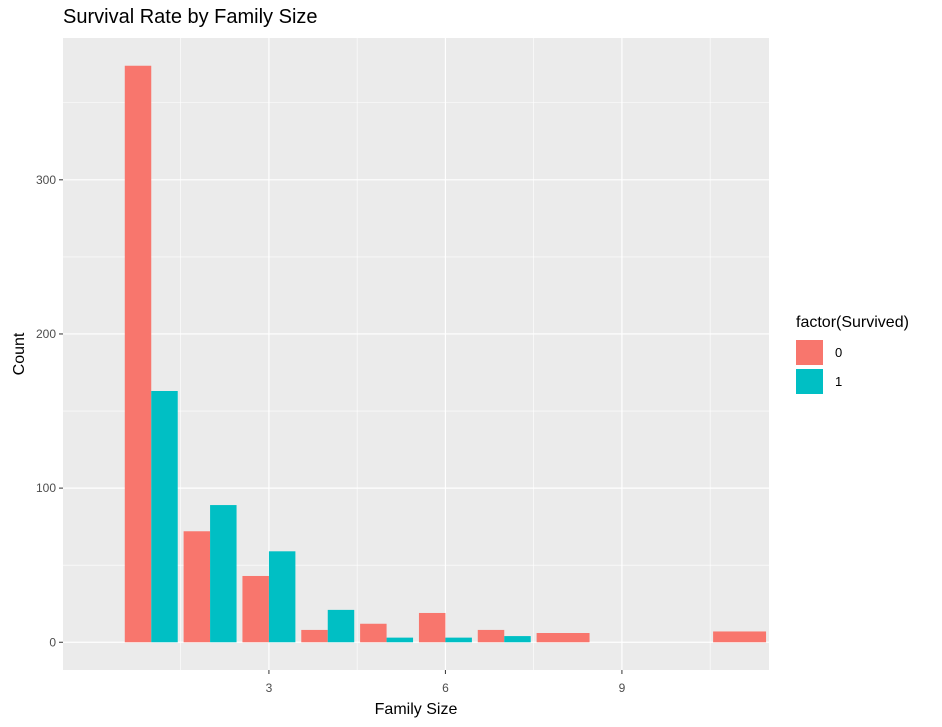 Image resolution: width=942 pixels, height=727 pixels. What do you see at coordinates (46, 180) in the screenshot?
I see `y-tick-label: 300` at bounding box center [46, 180].